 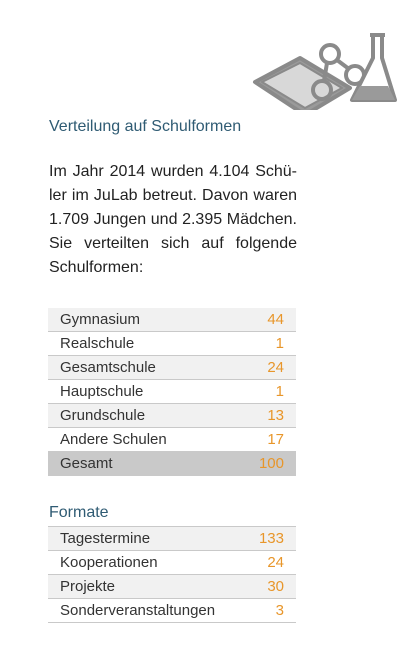 What do you see at coordinates (97, 343) in the screenshot?
I see `row-label: Realschule` at bounding box center [97, 343].